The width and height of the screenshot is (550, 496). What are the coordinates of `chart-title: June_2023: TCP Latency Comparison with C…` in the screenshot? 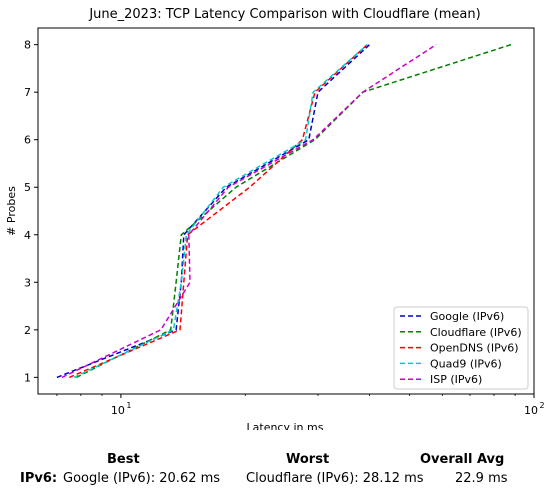 It's located at (284, 14).